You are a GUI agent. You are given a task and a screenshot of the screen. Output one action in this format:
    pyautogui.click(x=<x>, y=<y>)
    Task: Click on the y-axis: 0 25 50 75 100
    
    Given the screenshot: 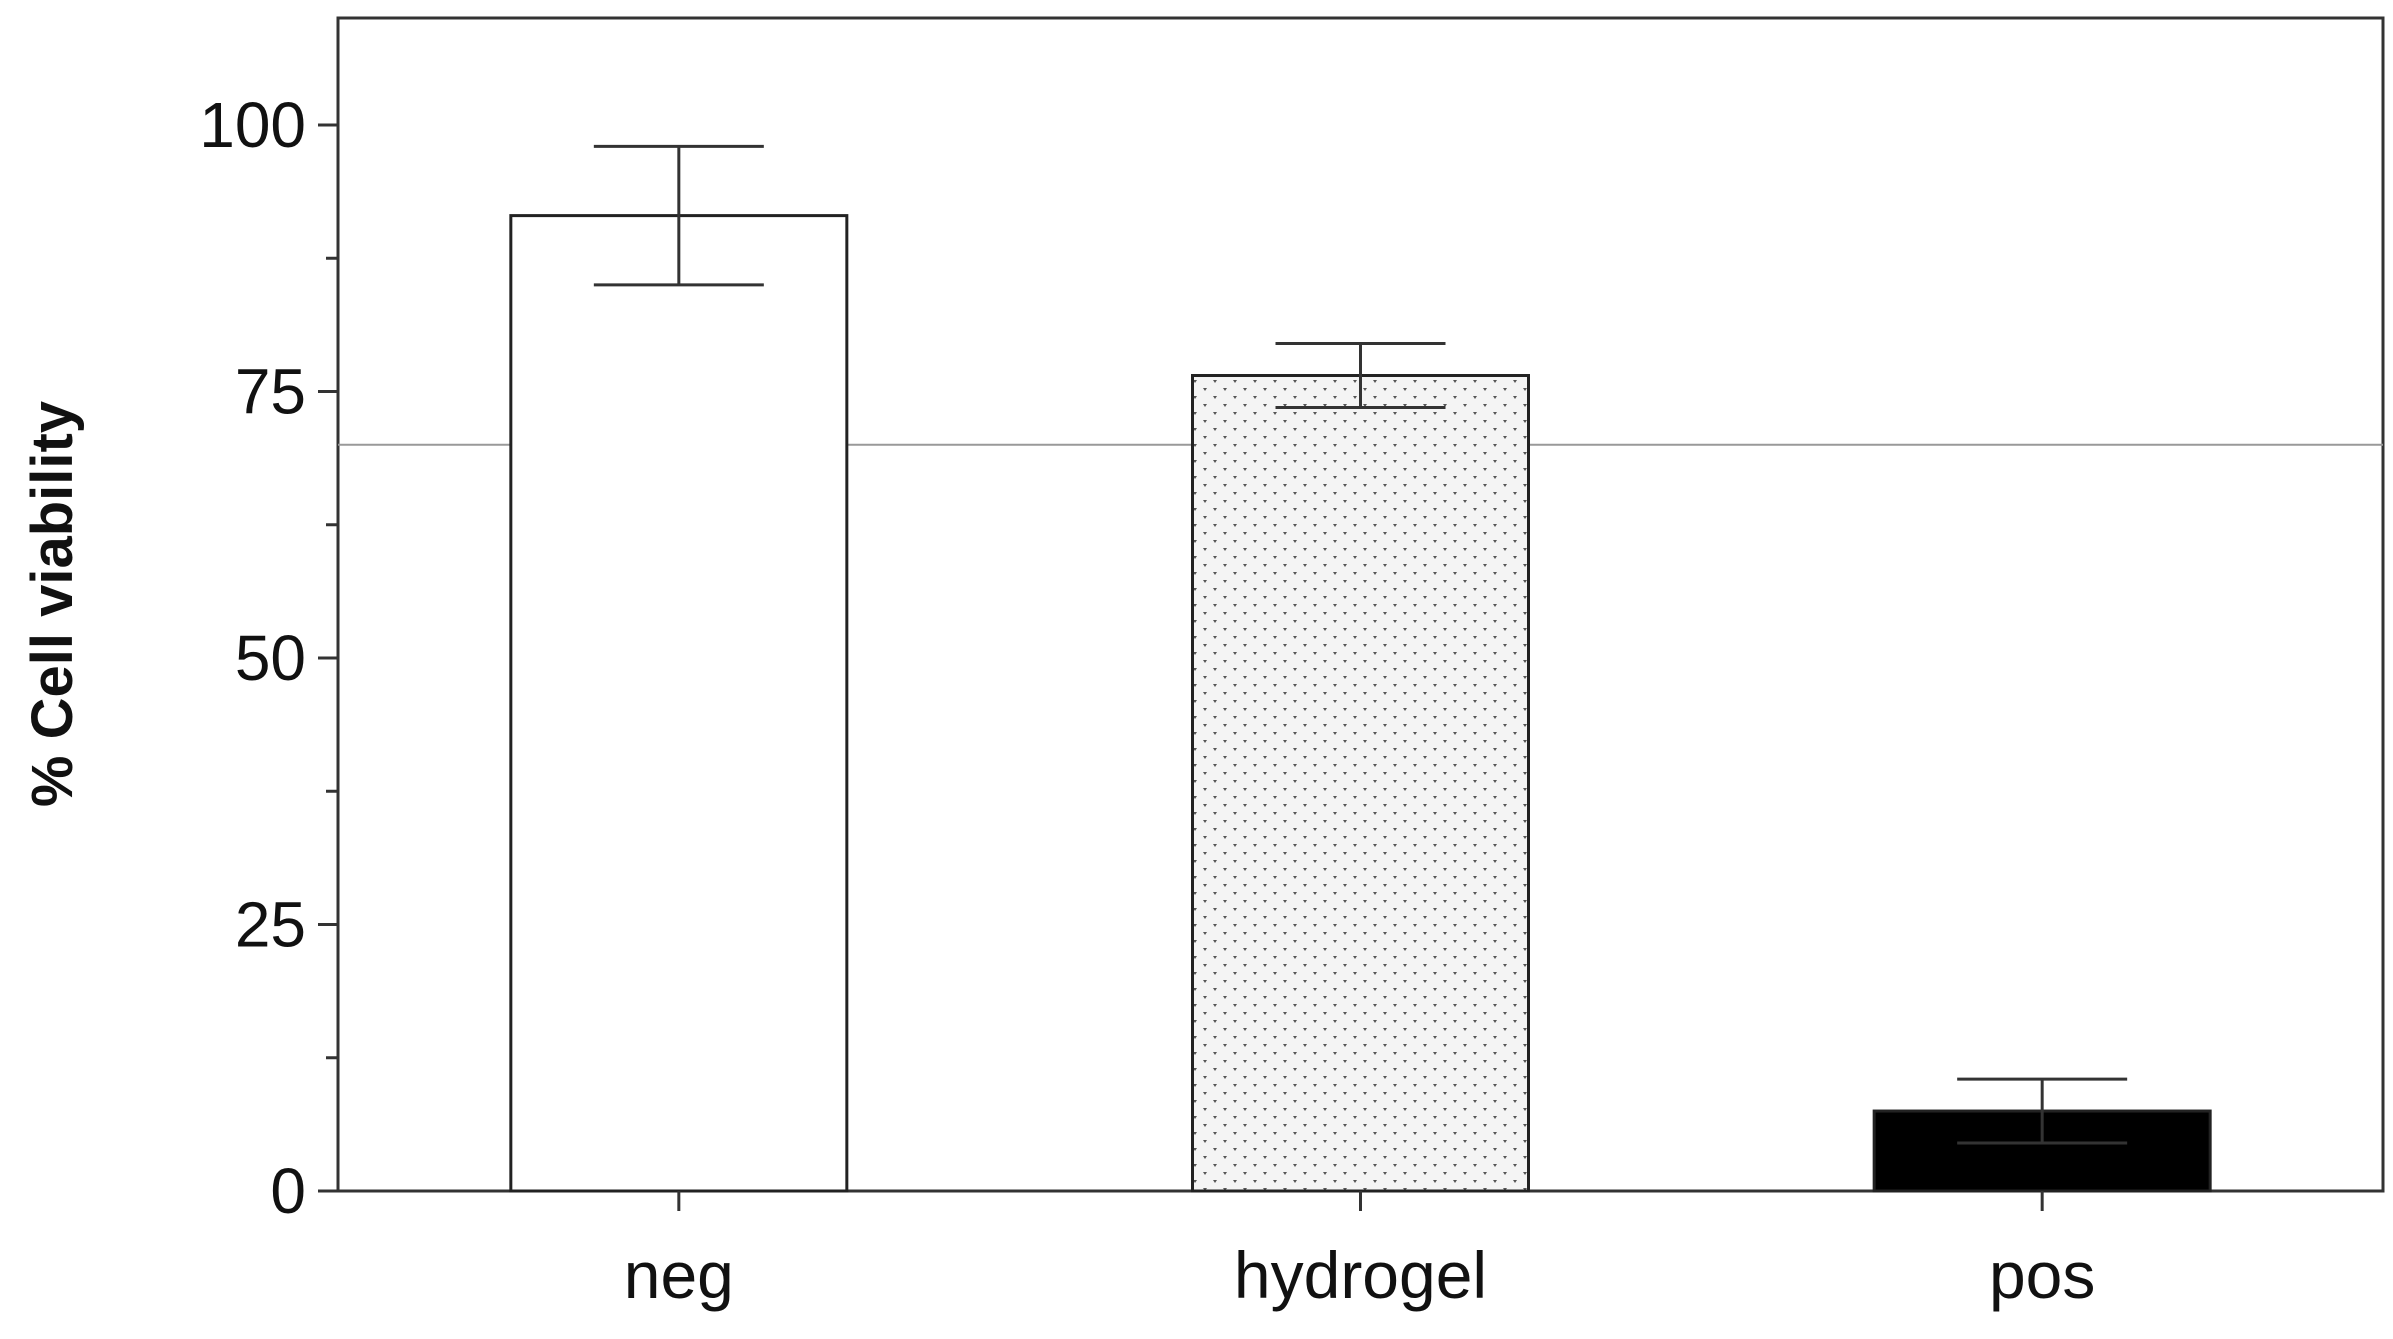 What is the action you would take?
    pyautogui.click(x=268, y=658)
    